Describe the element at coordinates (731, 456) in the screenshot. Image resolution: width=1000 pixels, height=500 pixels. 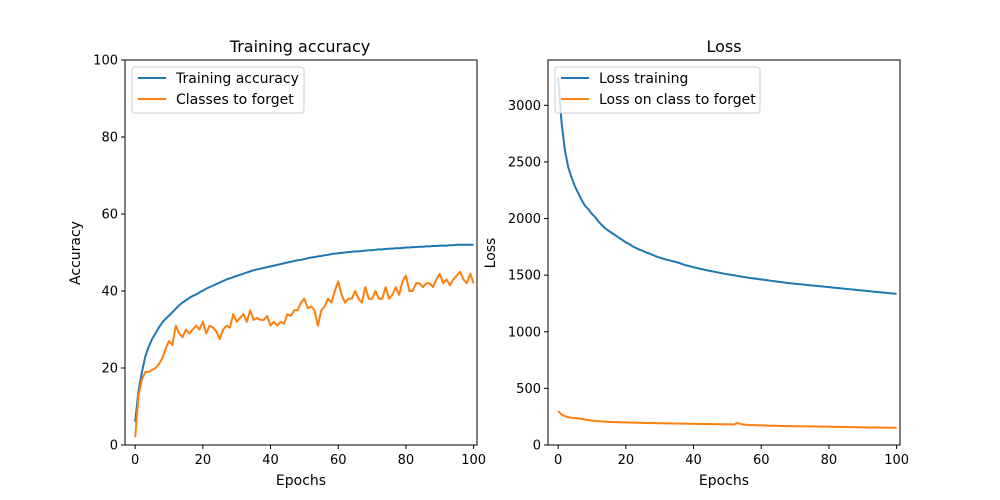
I see `loss-x-ticks: 0 20 40 60 80 100` at that location.